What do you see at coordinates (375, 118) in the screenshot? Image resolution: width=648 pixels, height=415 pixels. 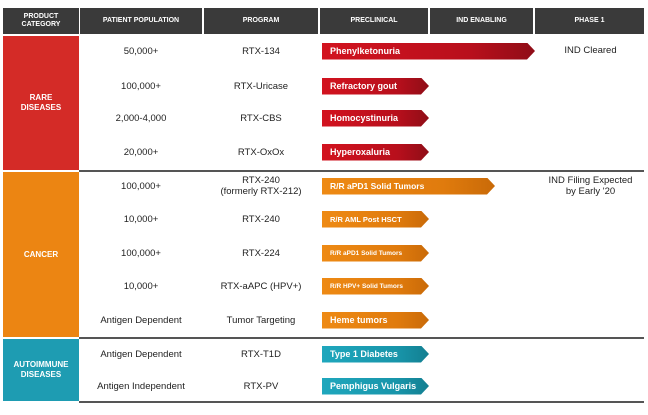 I see `row-progress-bar: Homocystinuria` at bounding box center [375, 118].